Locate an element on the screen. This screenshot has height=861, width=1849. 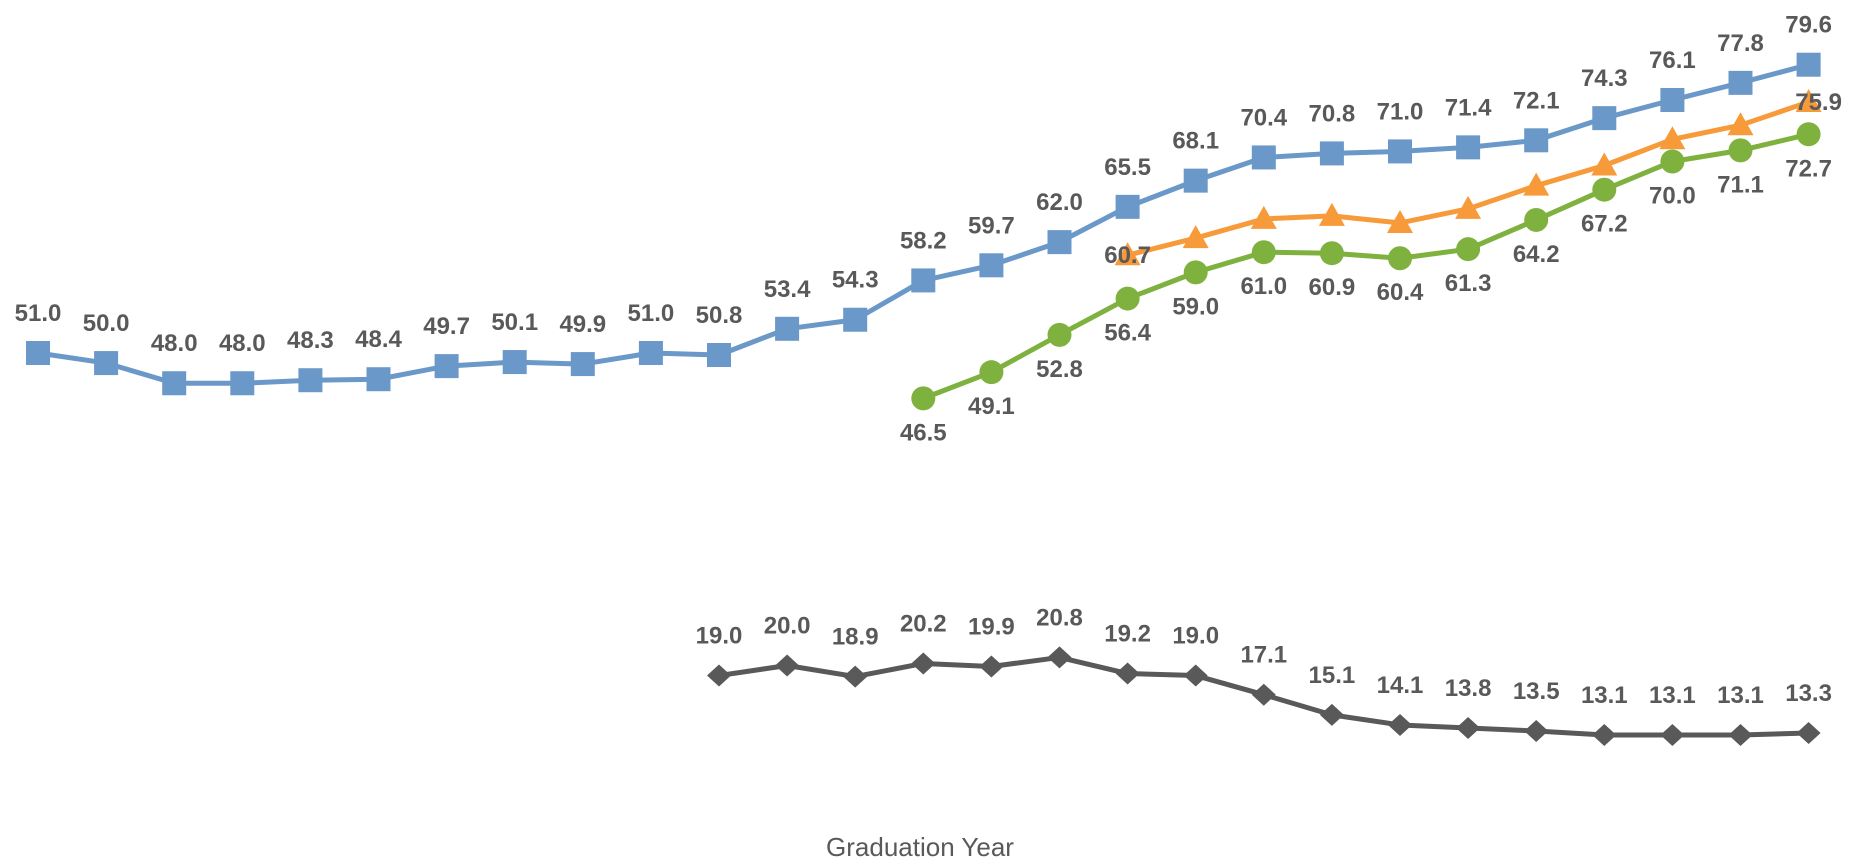
data-label: 49.1 is located at coordinates (991, 406).